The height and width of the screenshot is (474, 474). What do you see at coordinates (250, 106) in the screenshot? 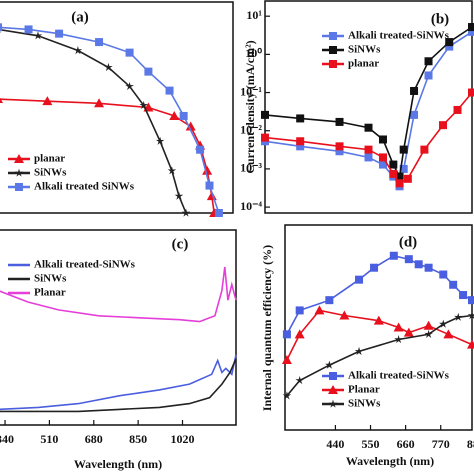
I see `y-axis-label: Current density (mA/cm²)` at bounding box center [250, 106].